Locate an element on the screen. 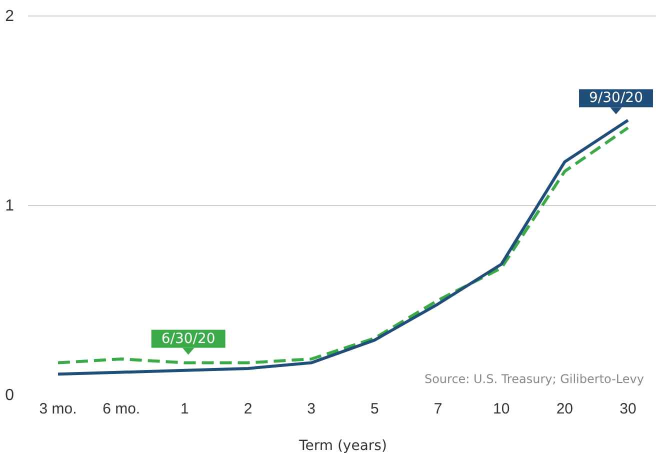  series-label: 6/30/20 is located at coordinates (188, 338).